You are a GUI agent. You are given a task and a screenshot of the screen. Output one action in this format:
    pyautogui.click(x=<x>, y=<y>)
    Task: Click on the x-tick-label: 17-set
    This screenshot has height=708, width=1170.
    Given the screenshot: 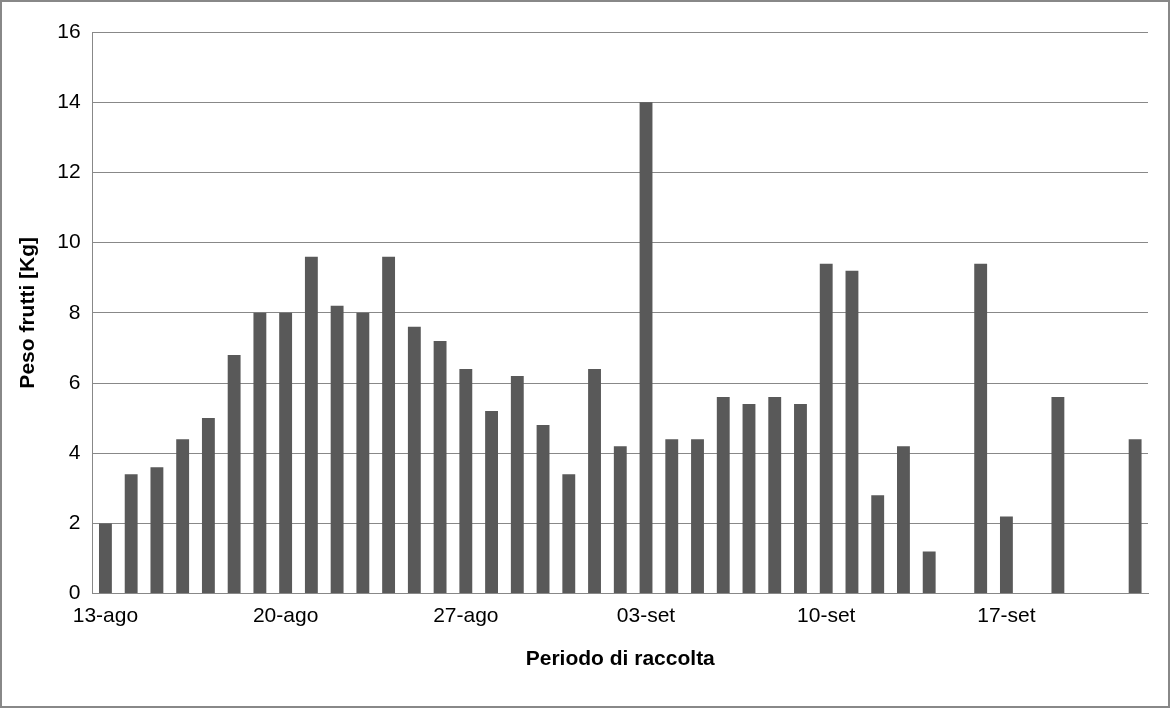 What is the action you would take?
    pyautogui.click(x=1006, y=614)
    